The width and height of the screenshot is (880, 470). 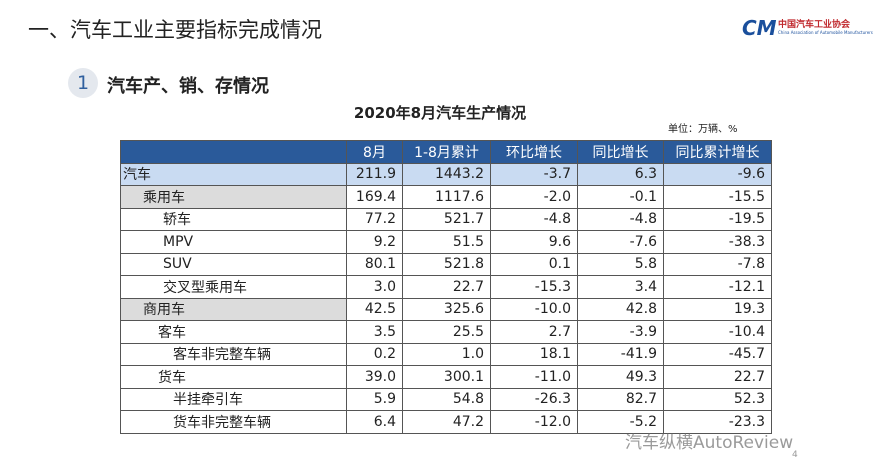 I want to click on table-row: 客车非完整车辆 0.2 1.0 18.1 -41.9 -45.7, so click(x=446, y=354).